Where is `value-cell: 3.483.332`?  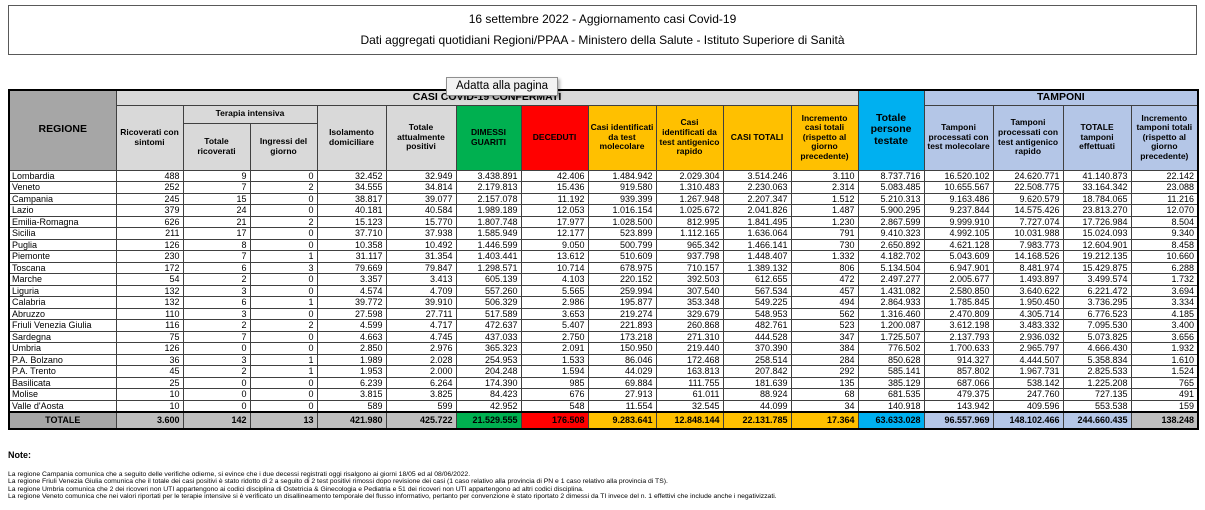
value-cell: 3.483.332 is located at coordinates (1028, 325).